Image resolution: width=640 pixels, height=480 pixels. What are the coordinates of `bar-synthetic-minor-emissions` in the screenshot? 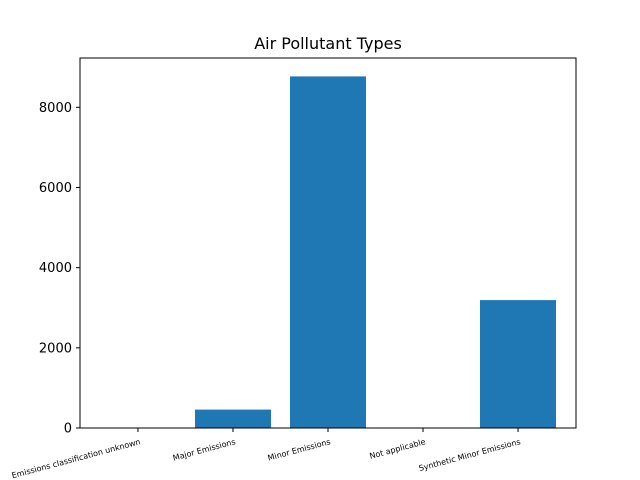 It's located at (518, 364).